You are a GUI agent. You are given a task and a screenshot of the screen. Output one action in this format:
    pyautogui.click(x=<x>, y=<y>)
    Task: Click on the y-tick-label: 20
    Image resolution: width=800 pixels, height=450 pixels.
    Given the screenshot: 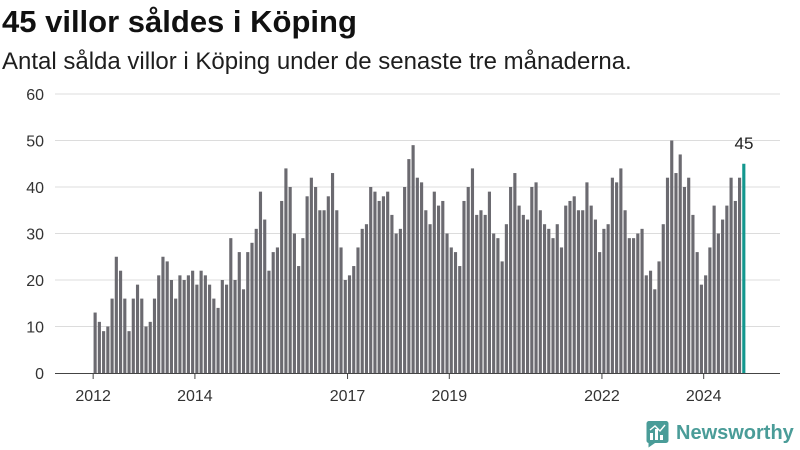 What is the action you would take?
    pyautogui.click(x=35, y=281)
    